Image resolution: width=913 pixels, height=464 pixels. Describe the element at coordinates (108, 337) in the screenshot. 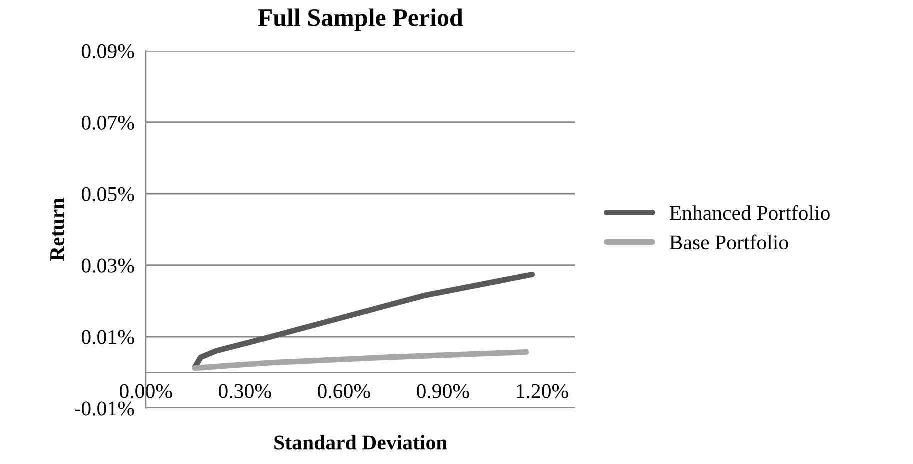

I see `y-tick-label: 0.01%` at that location.